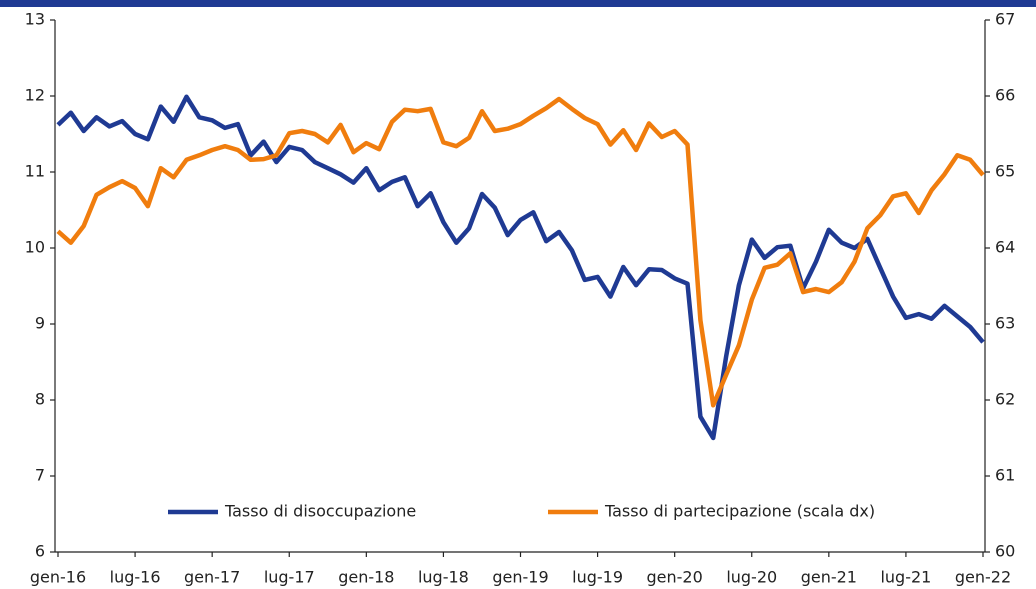 This screenshot has width=1036, height=589. What do you see at coordinates (320, 511) in the screenshot?
I see `legend-label: Tasso di disoccupazione` at bounding box center [320, 511].